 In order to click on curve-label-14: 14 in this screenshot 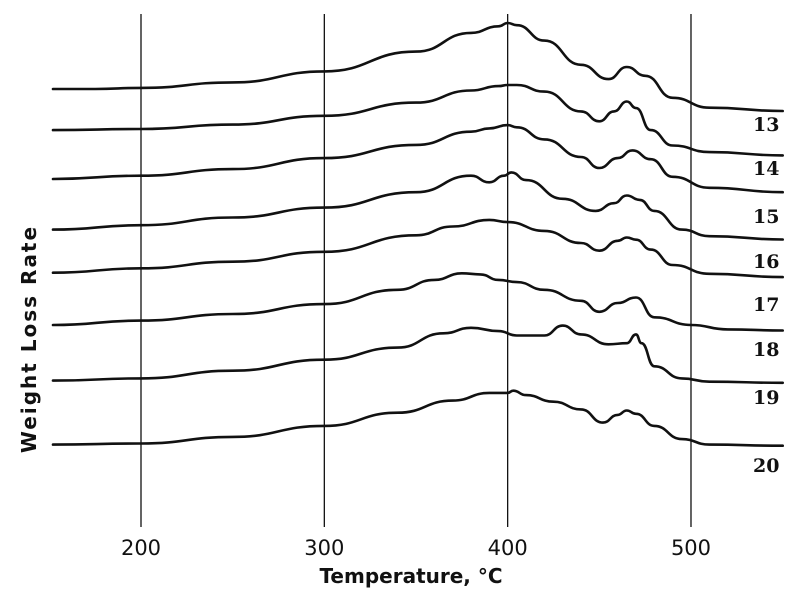, I will do `click(766, 169)`.